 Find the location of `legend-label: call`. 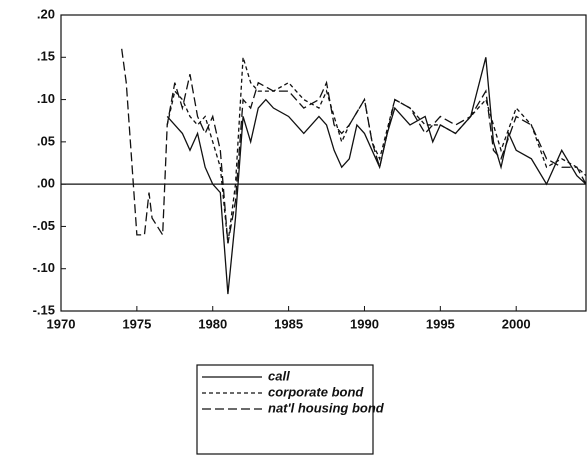

legend-label: call is located at coordinates (279, 375).